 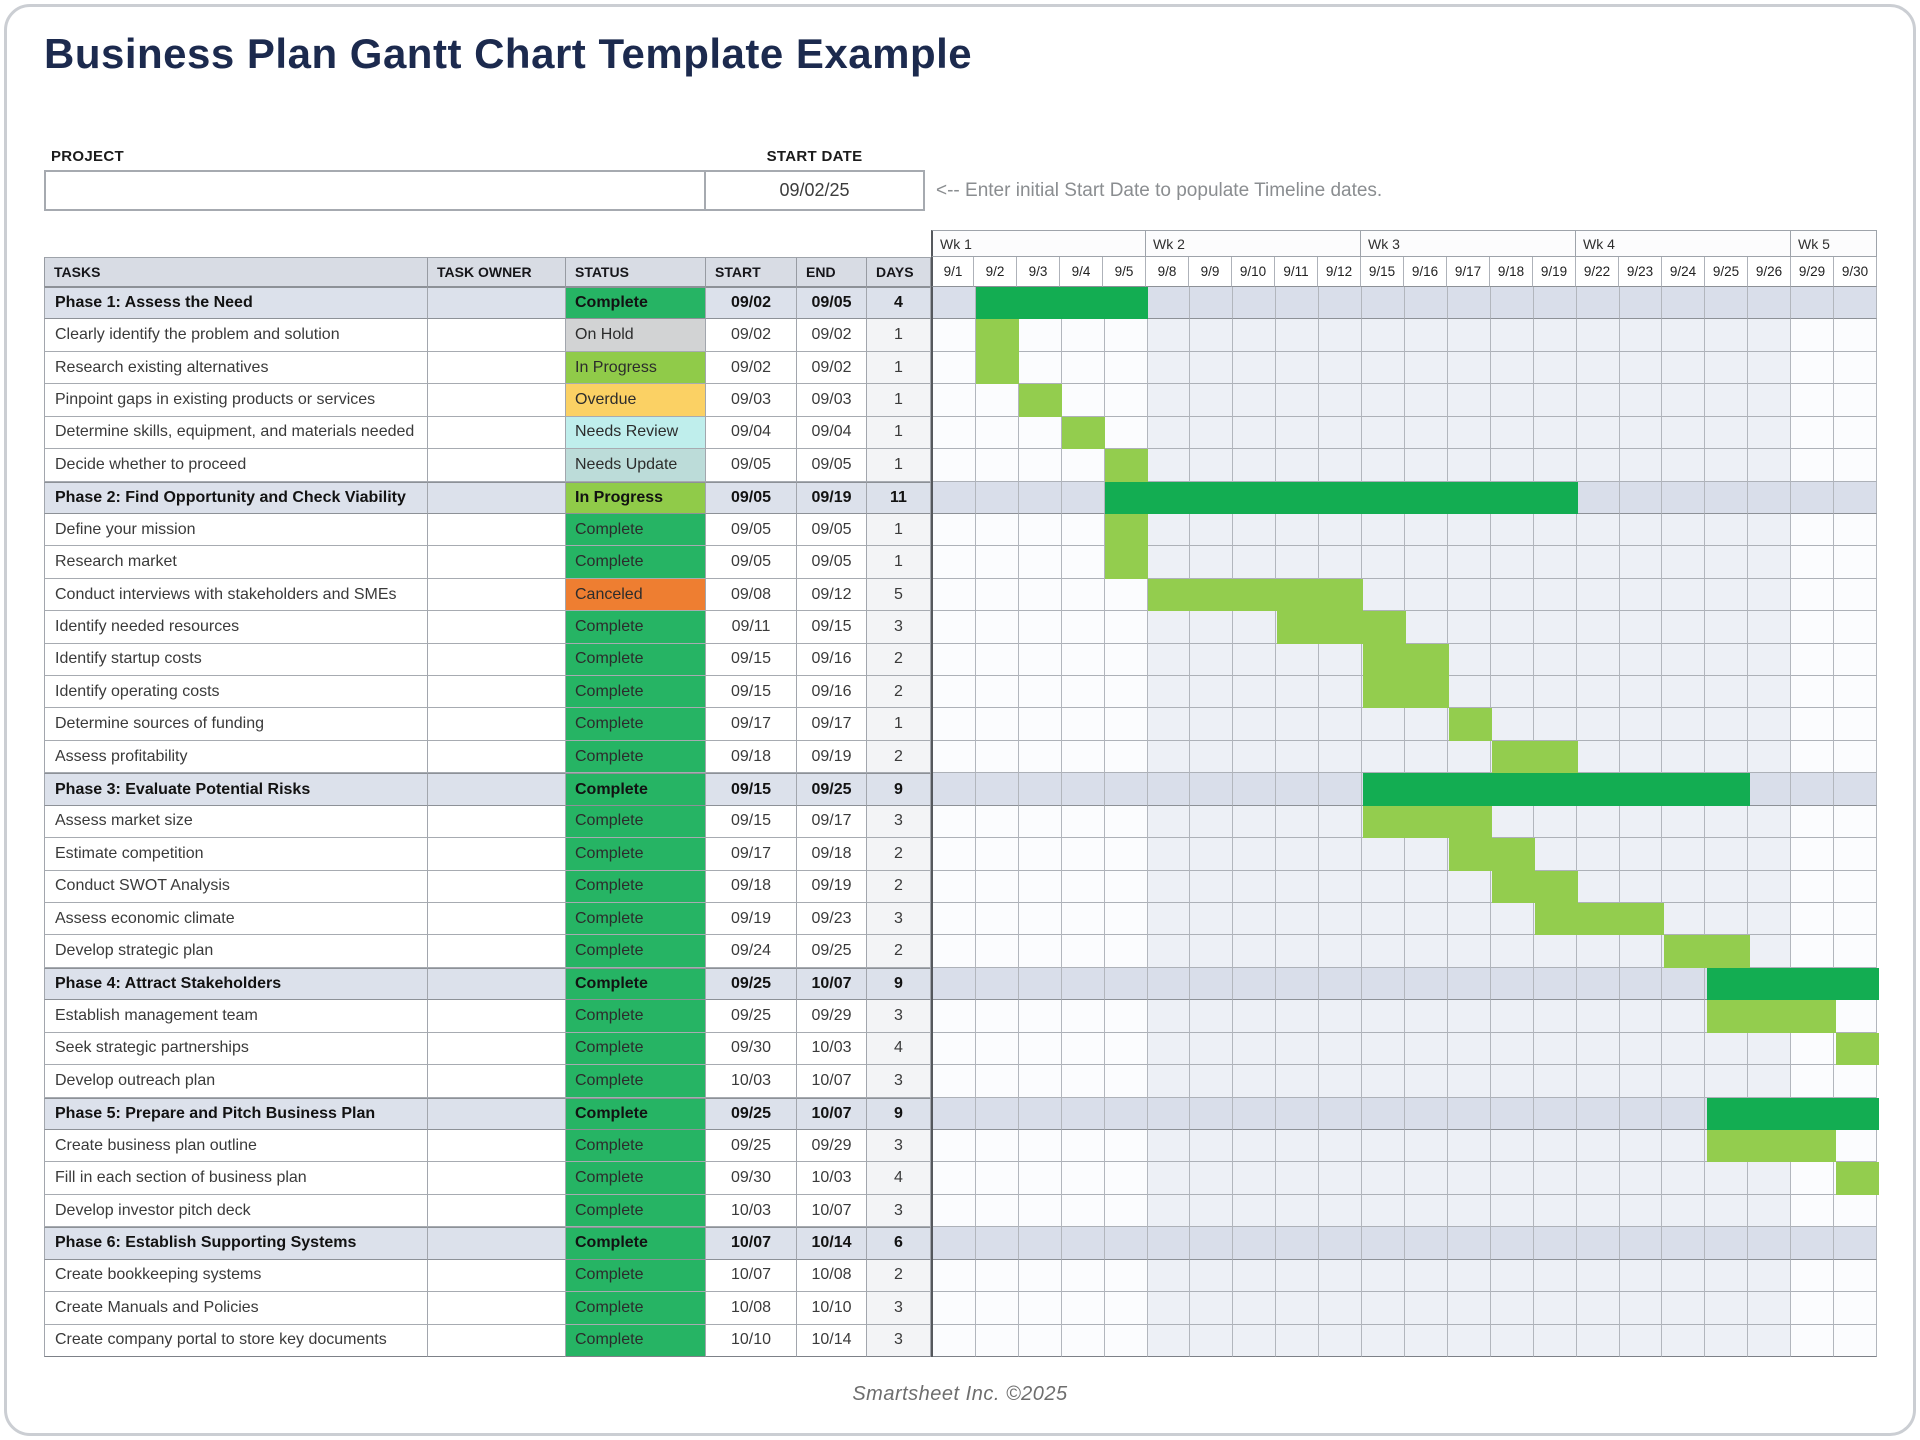 What do you see at coordinates (814, 190) in the screenshot?
I see `start-date-input: 09/02/25` at bounding box center [814, 190].